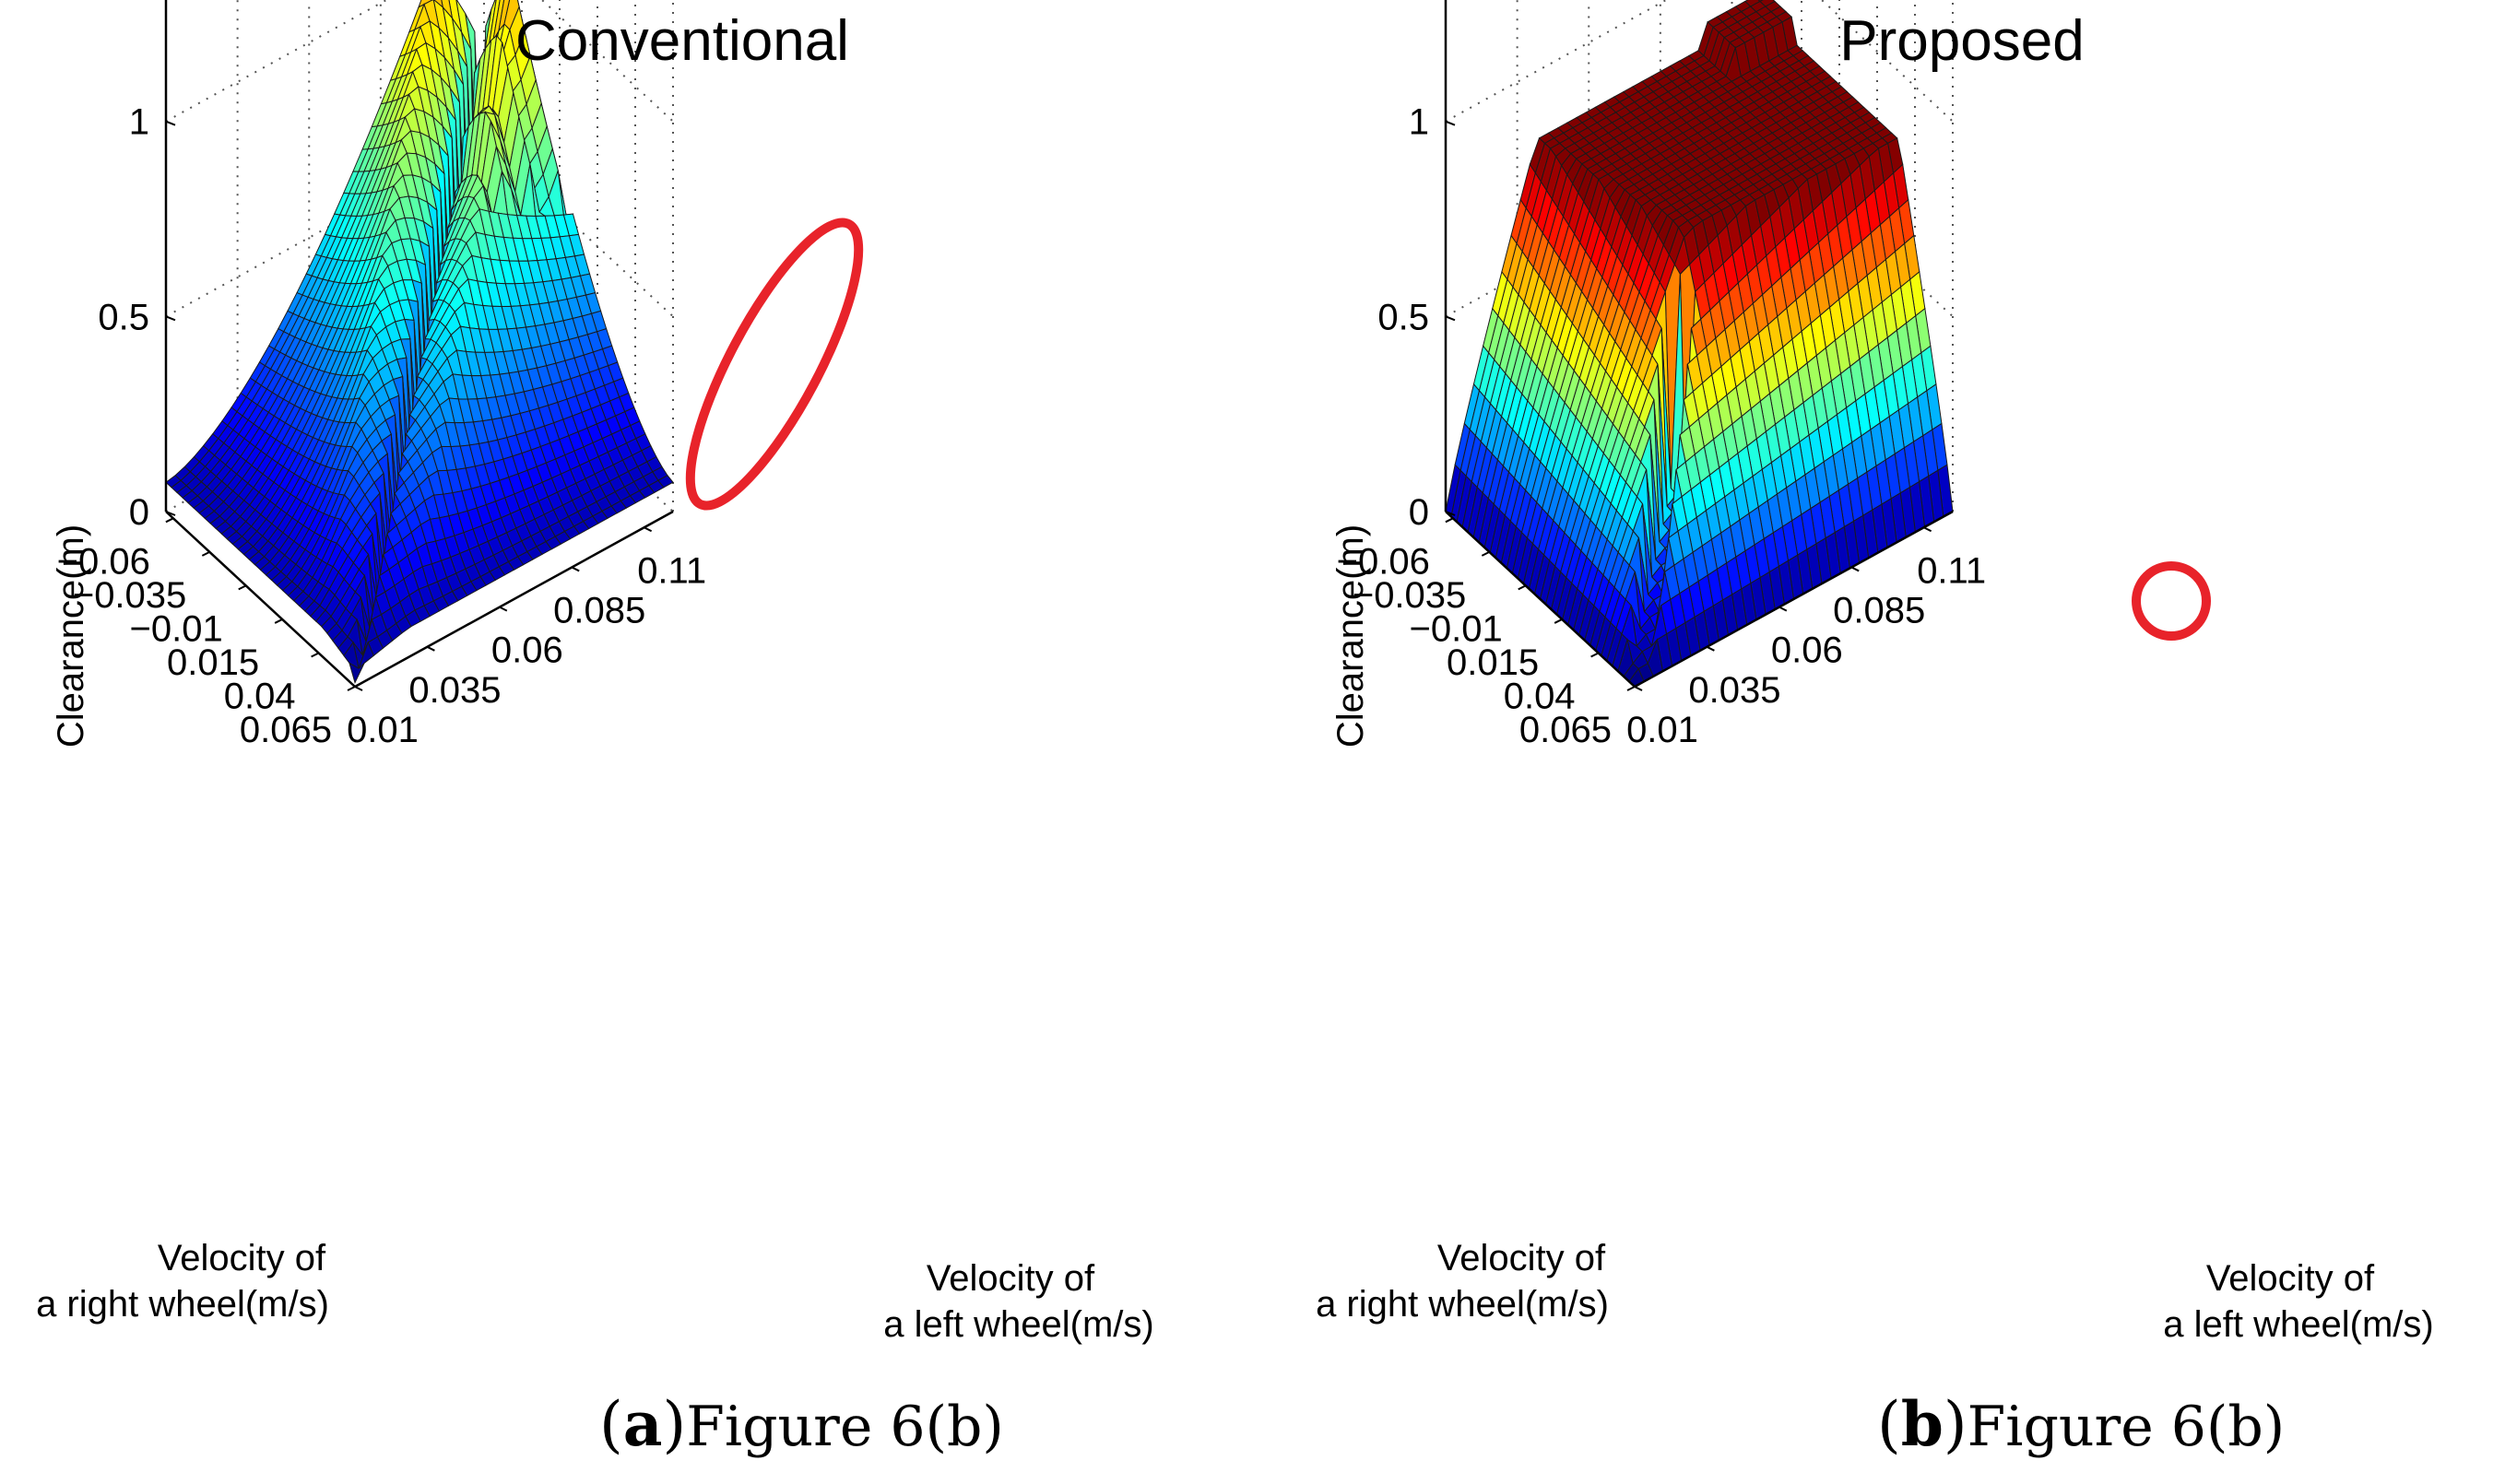 This screenshot has width=2517, height=1484. I want to click on caption: (a)Figure 6(b), so click(801, 1424).